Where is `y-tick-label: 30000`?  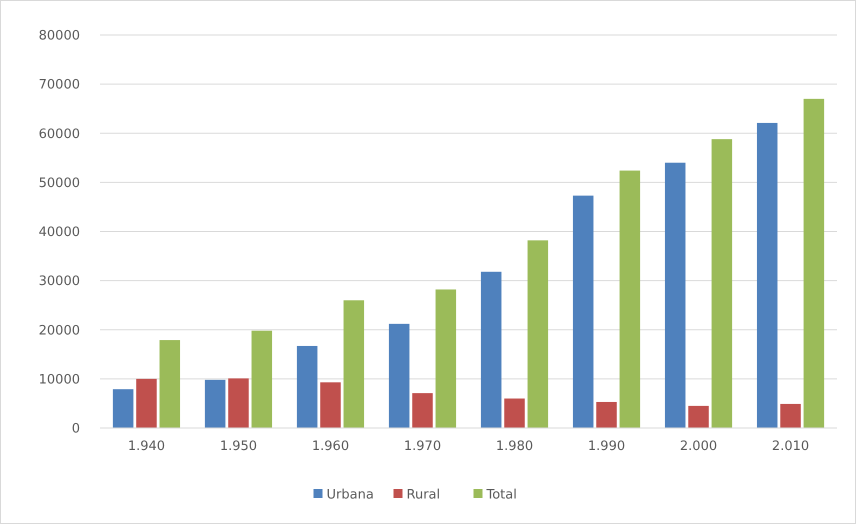
y-tick-label: 30000 is located at coordinates (59, 282).